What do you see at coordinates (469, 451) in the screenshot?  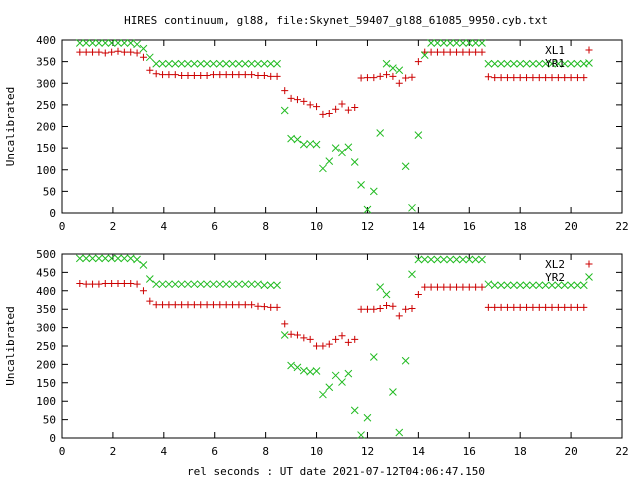 I see `x-tick-label: 16` at bounding box center [469, 451].